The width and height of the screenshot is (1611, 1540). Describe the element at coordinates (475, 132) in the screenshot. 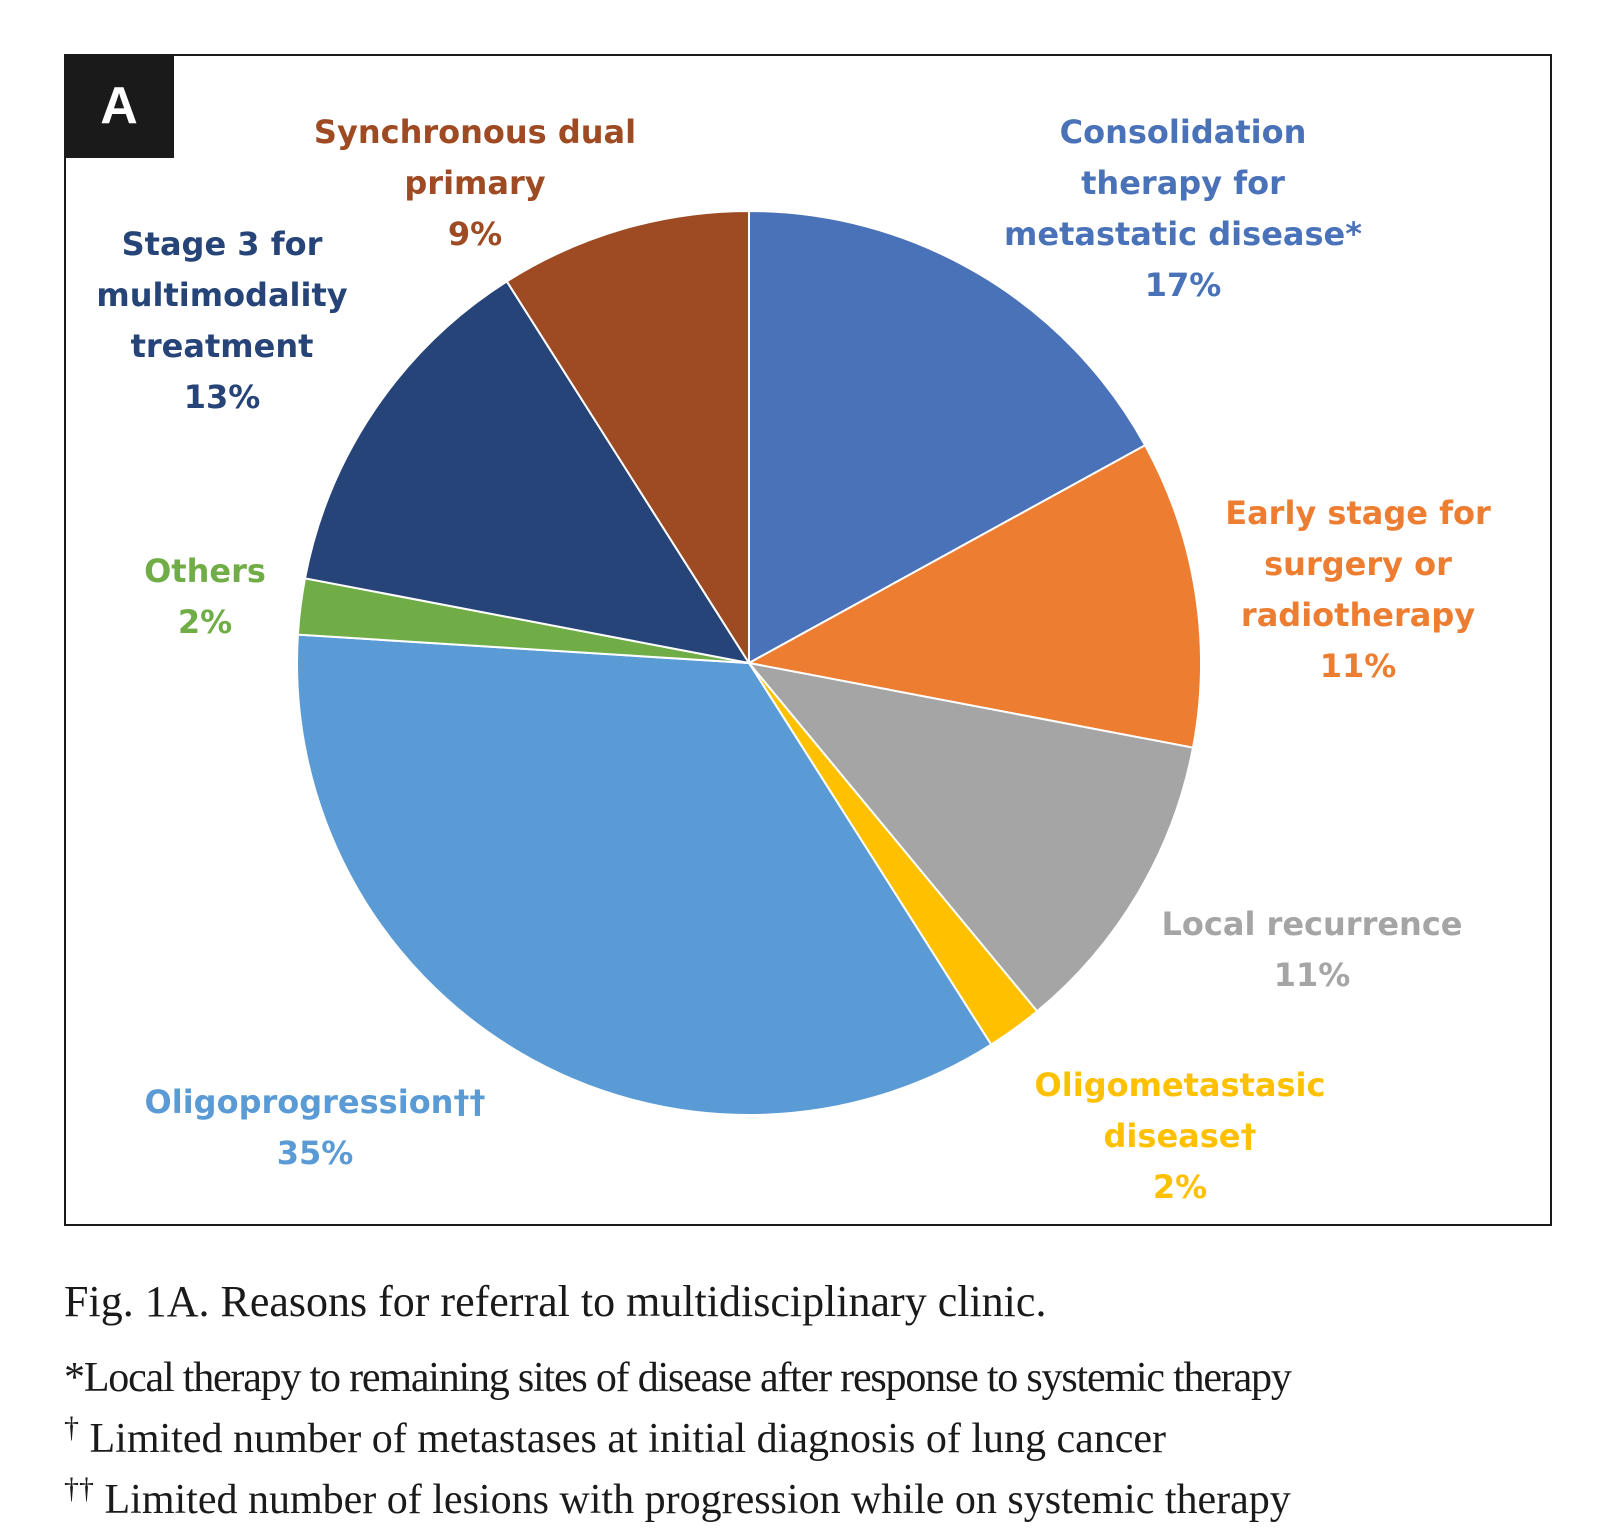

I see `slice-name-line: Synchronous dual` at that location.